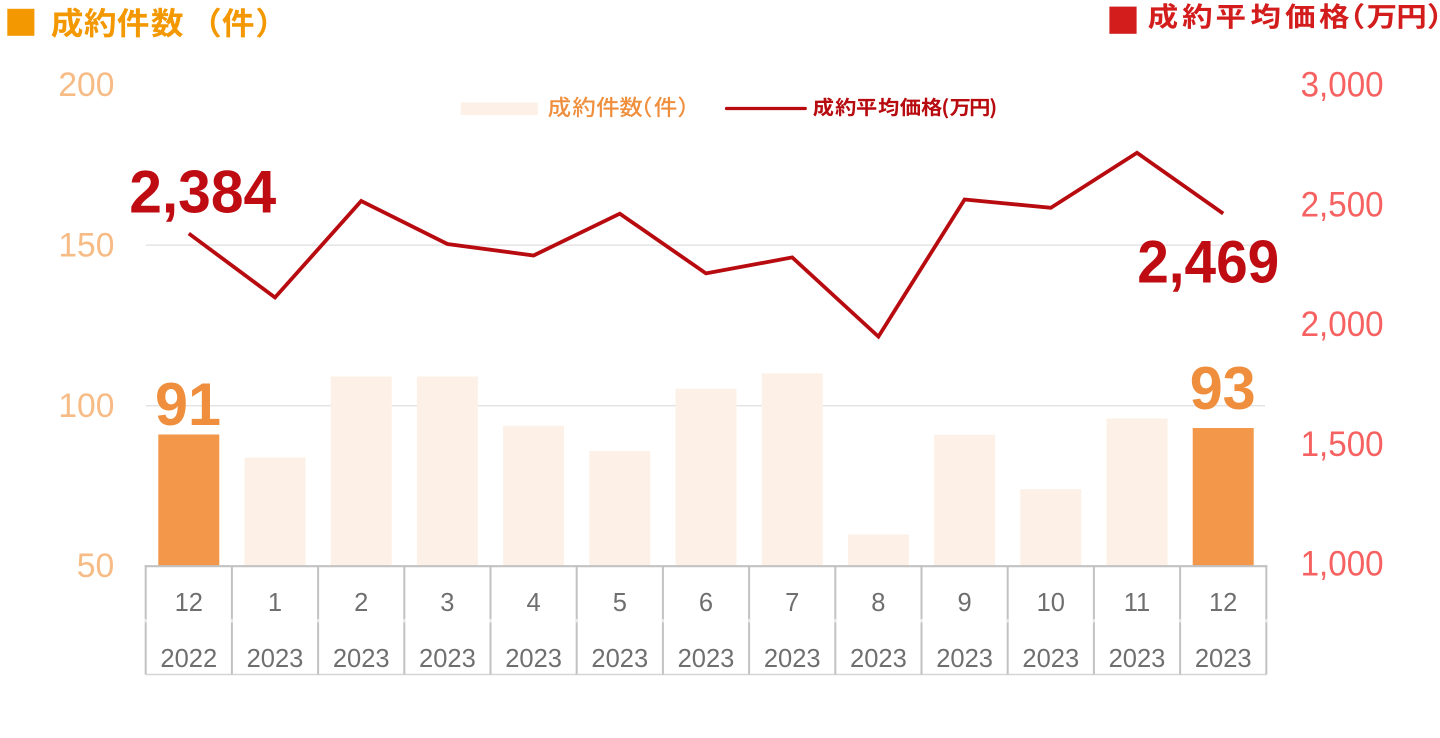 The image size is (1440, 738). Describe the element at coordinates (1342, 444) in the screenshot. I see `svg-text: 1,500` at that location.